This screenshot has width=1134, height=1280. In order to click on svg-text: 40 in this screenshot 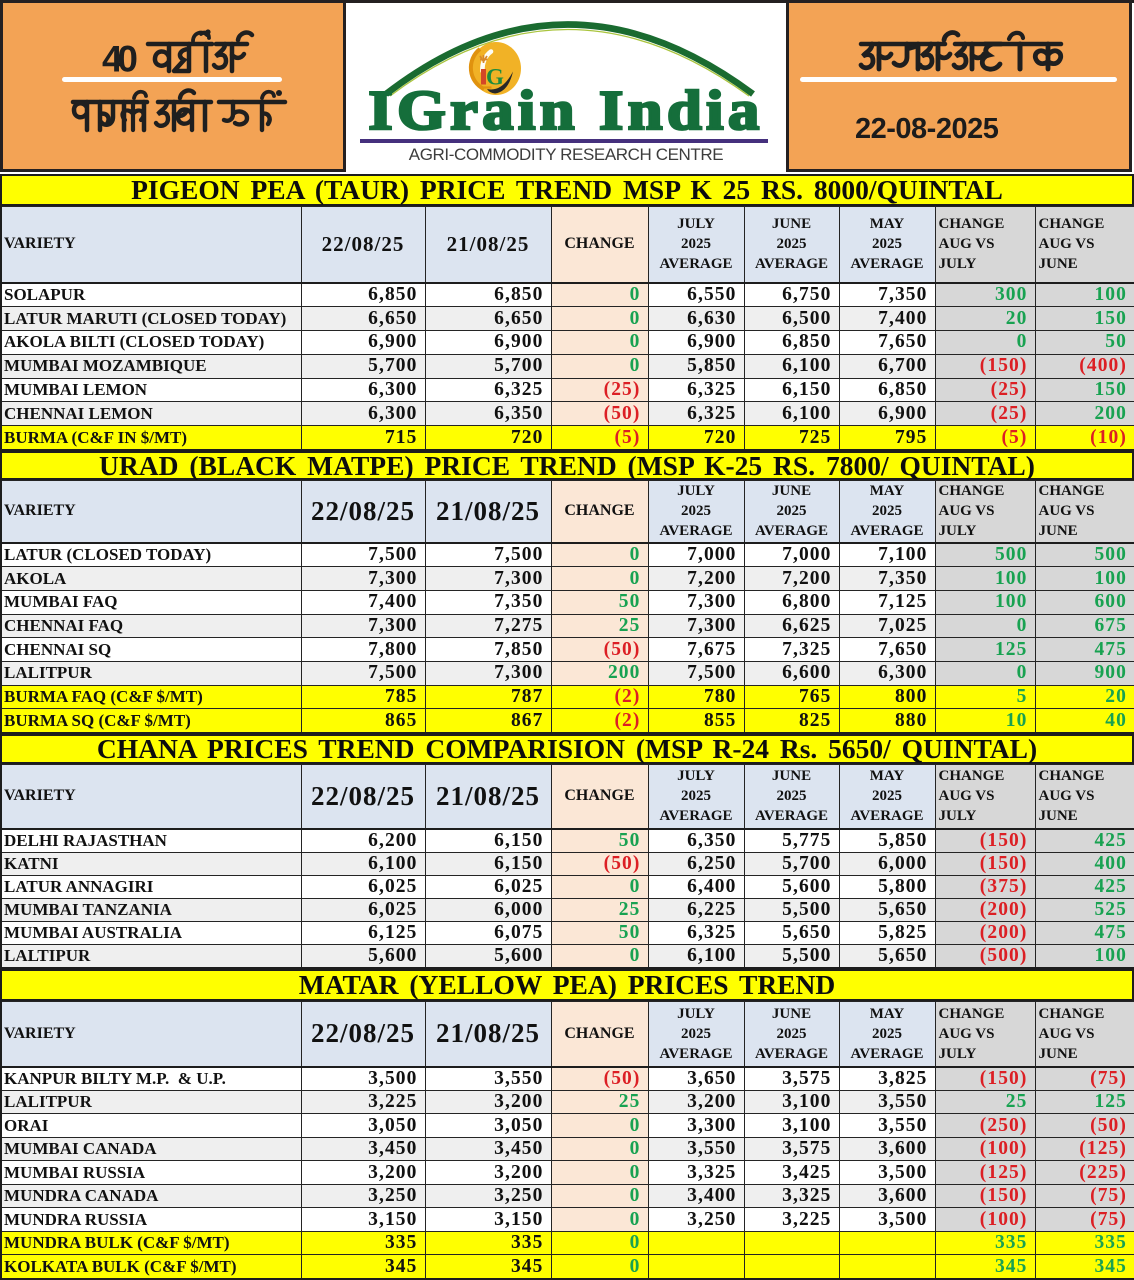, I will do `click(120, 59)`.